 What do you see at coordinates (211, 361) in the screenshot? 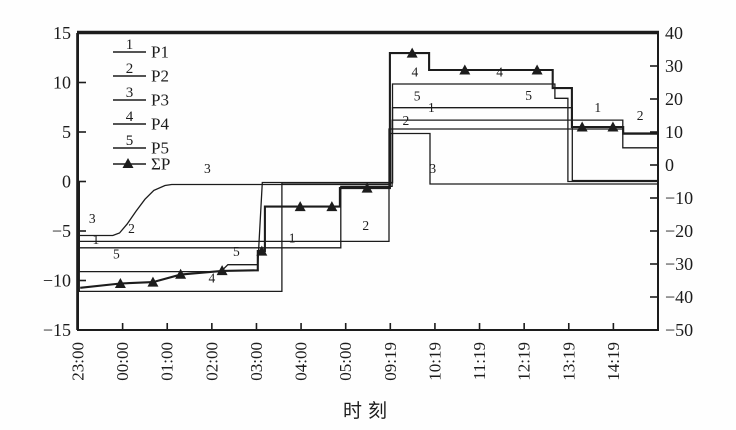
I see `x-tick-label: 02:00` at bounding box center [211, 361].